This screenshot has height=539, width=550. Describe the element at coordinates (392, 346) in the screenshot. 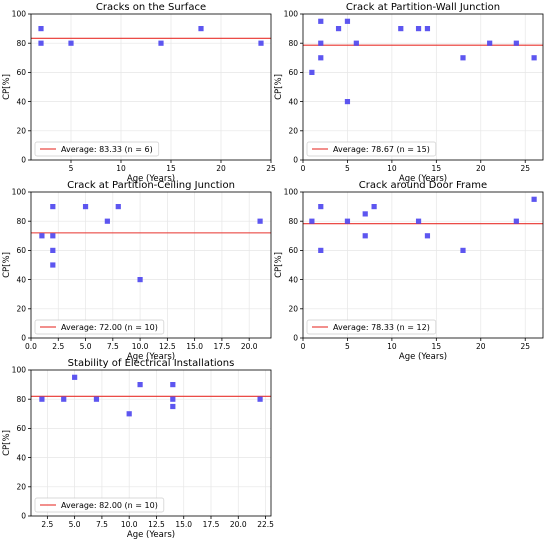

I see `x-tick-label: 10` at that location.